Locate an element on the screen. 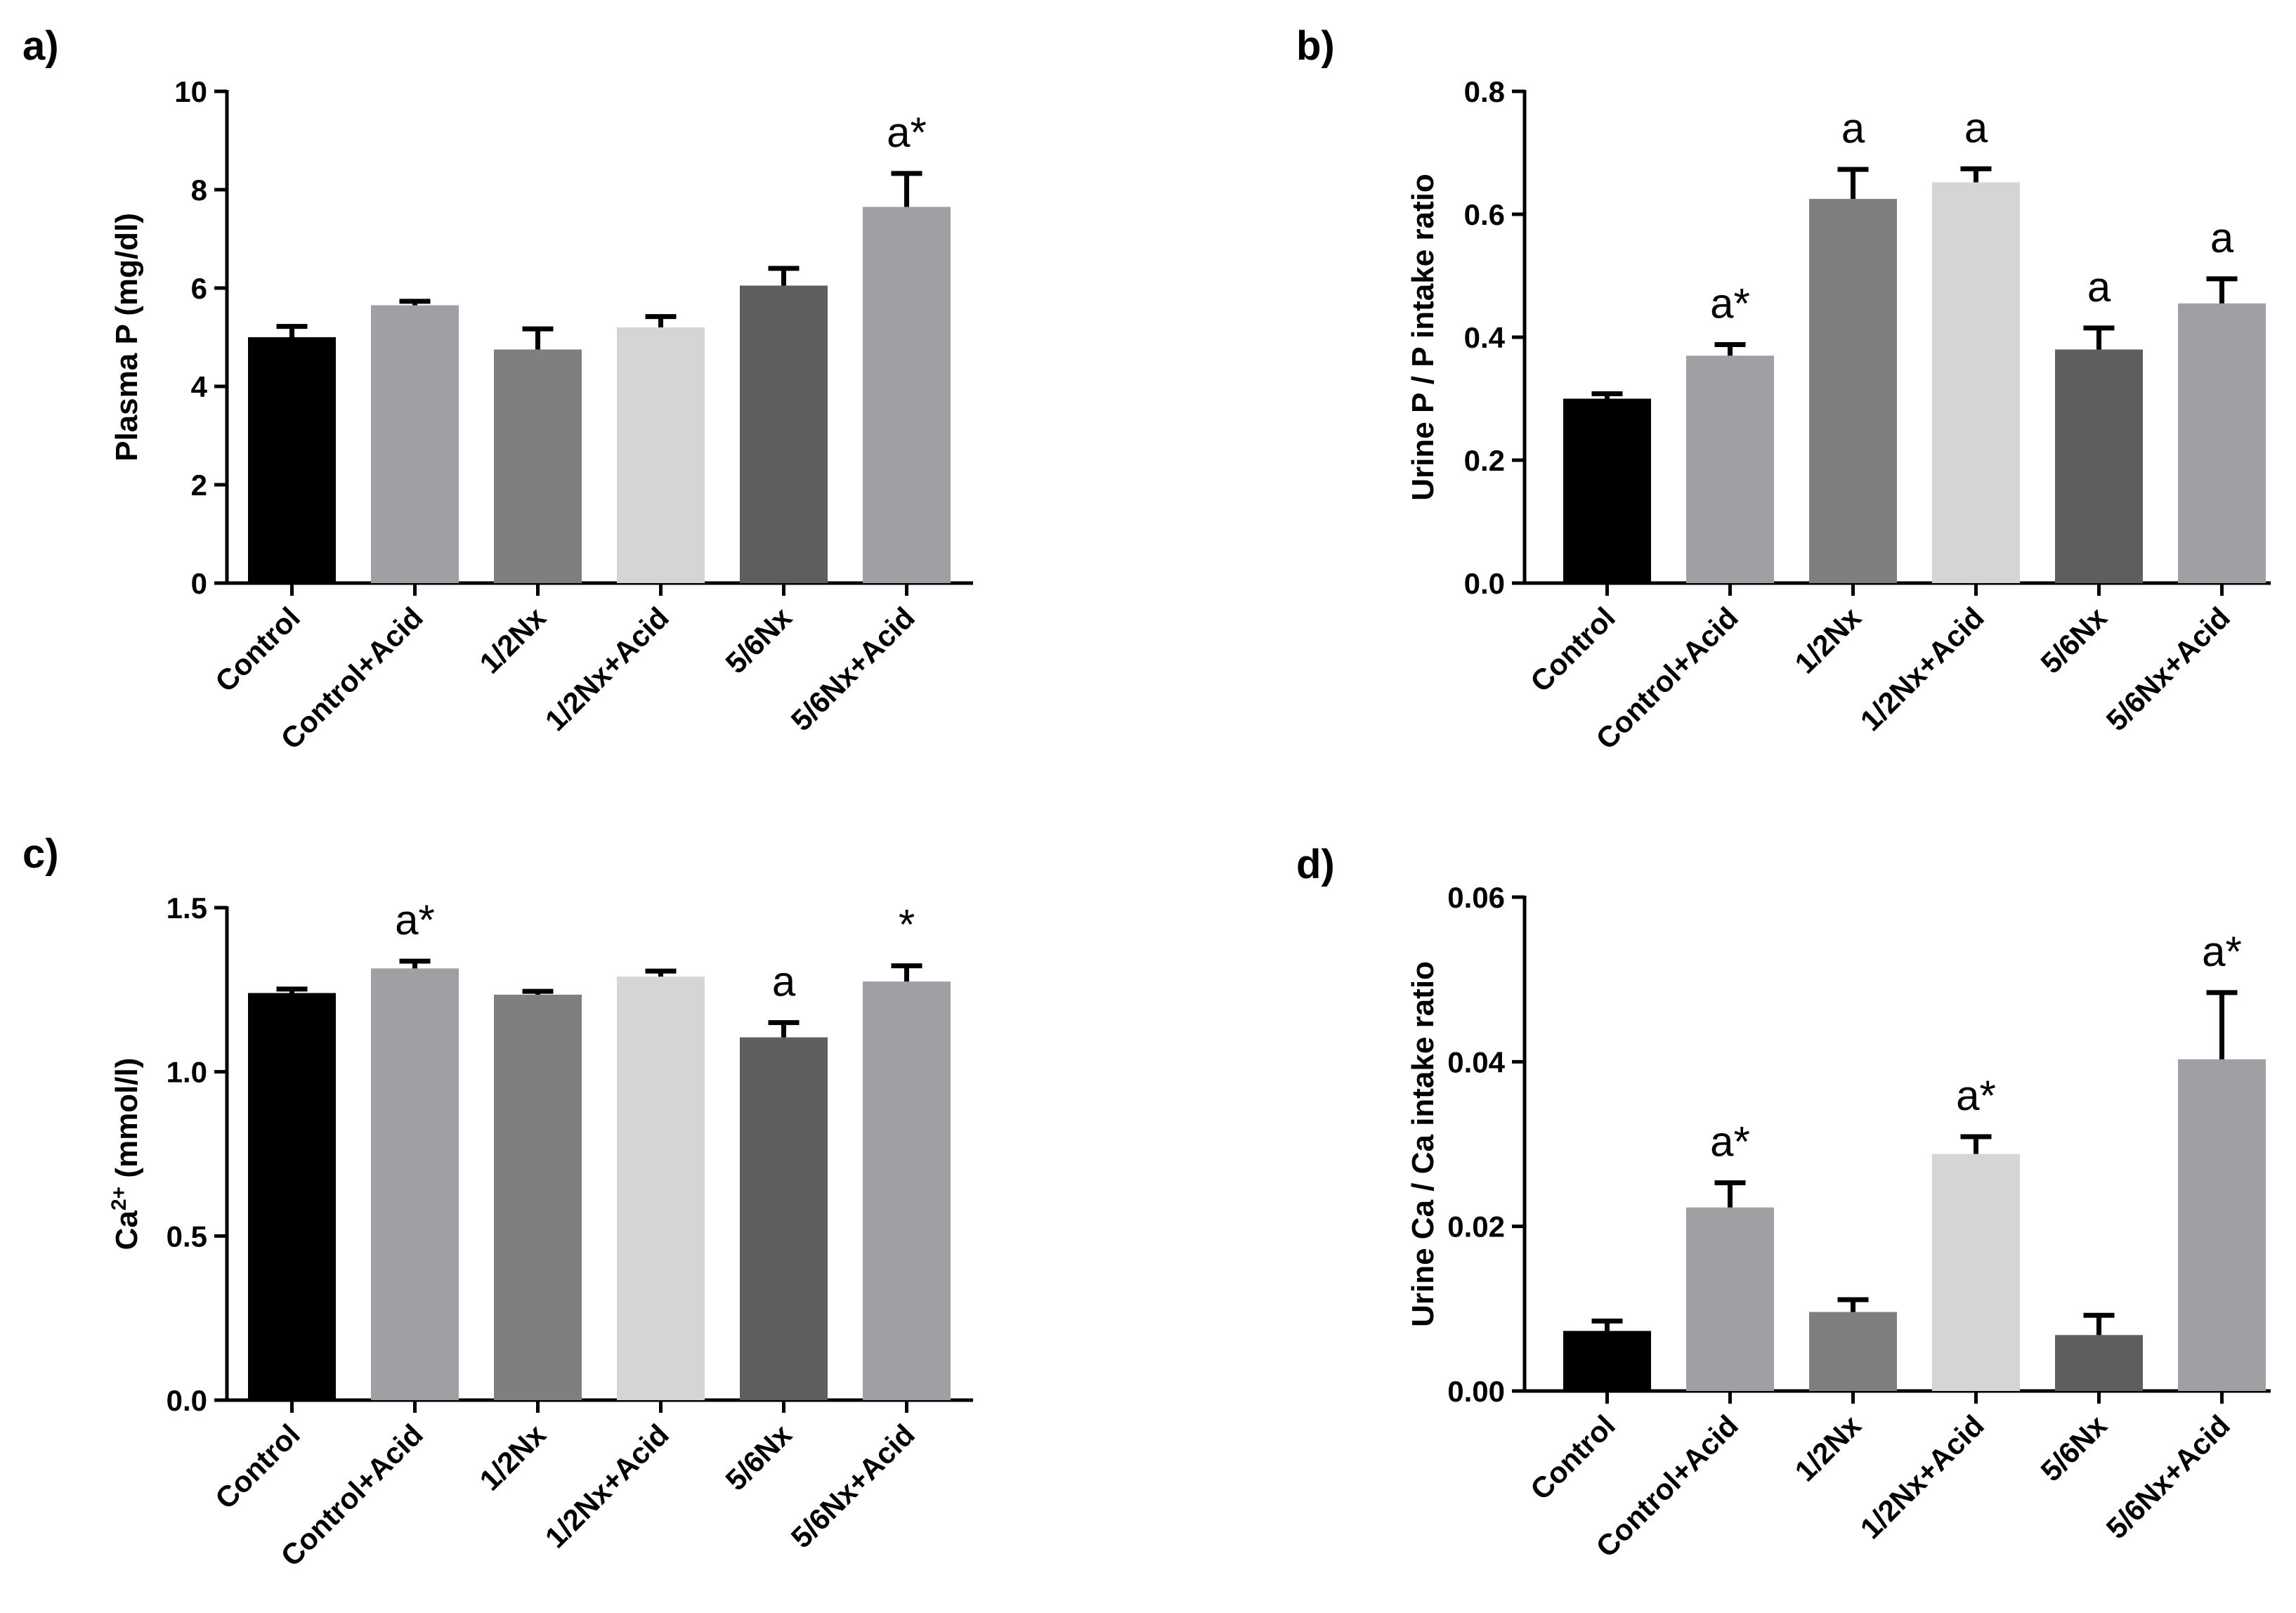 This screenshot has height=1613, width=2296. y-tick-label: 0.00 is located at coordinates (1476, 1391).